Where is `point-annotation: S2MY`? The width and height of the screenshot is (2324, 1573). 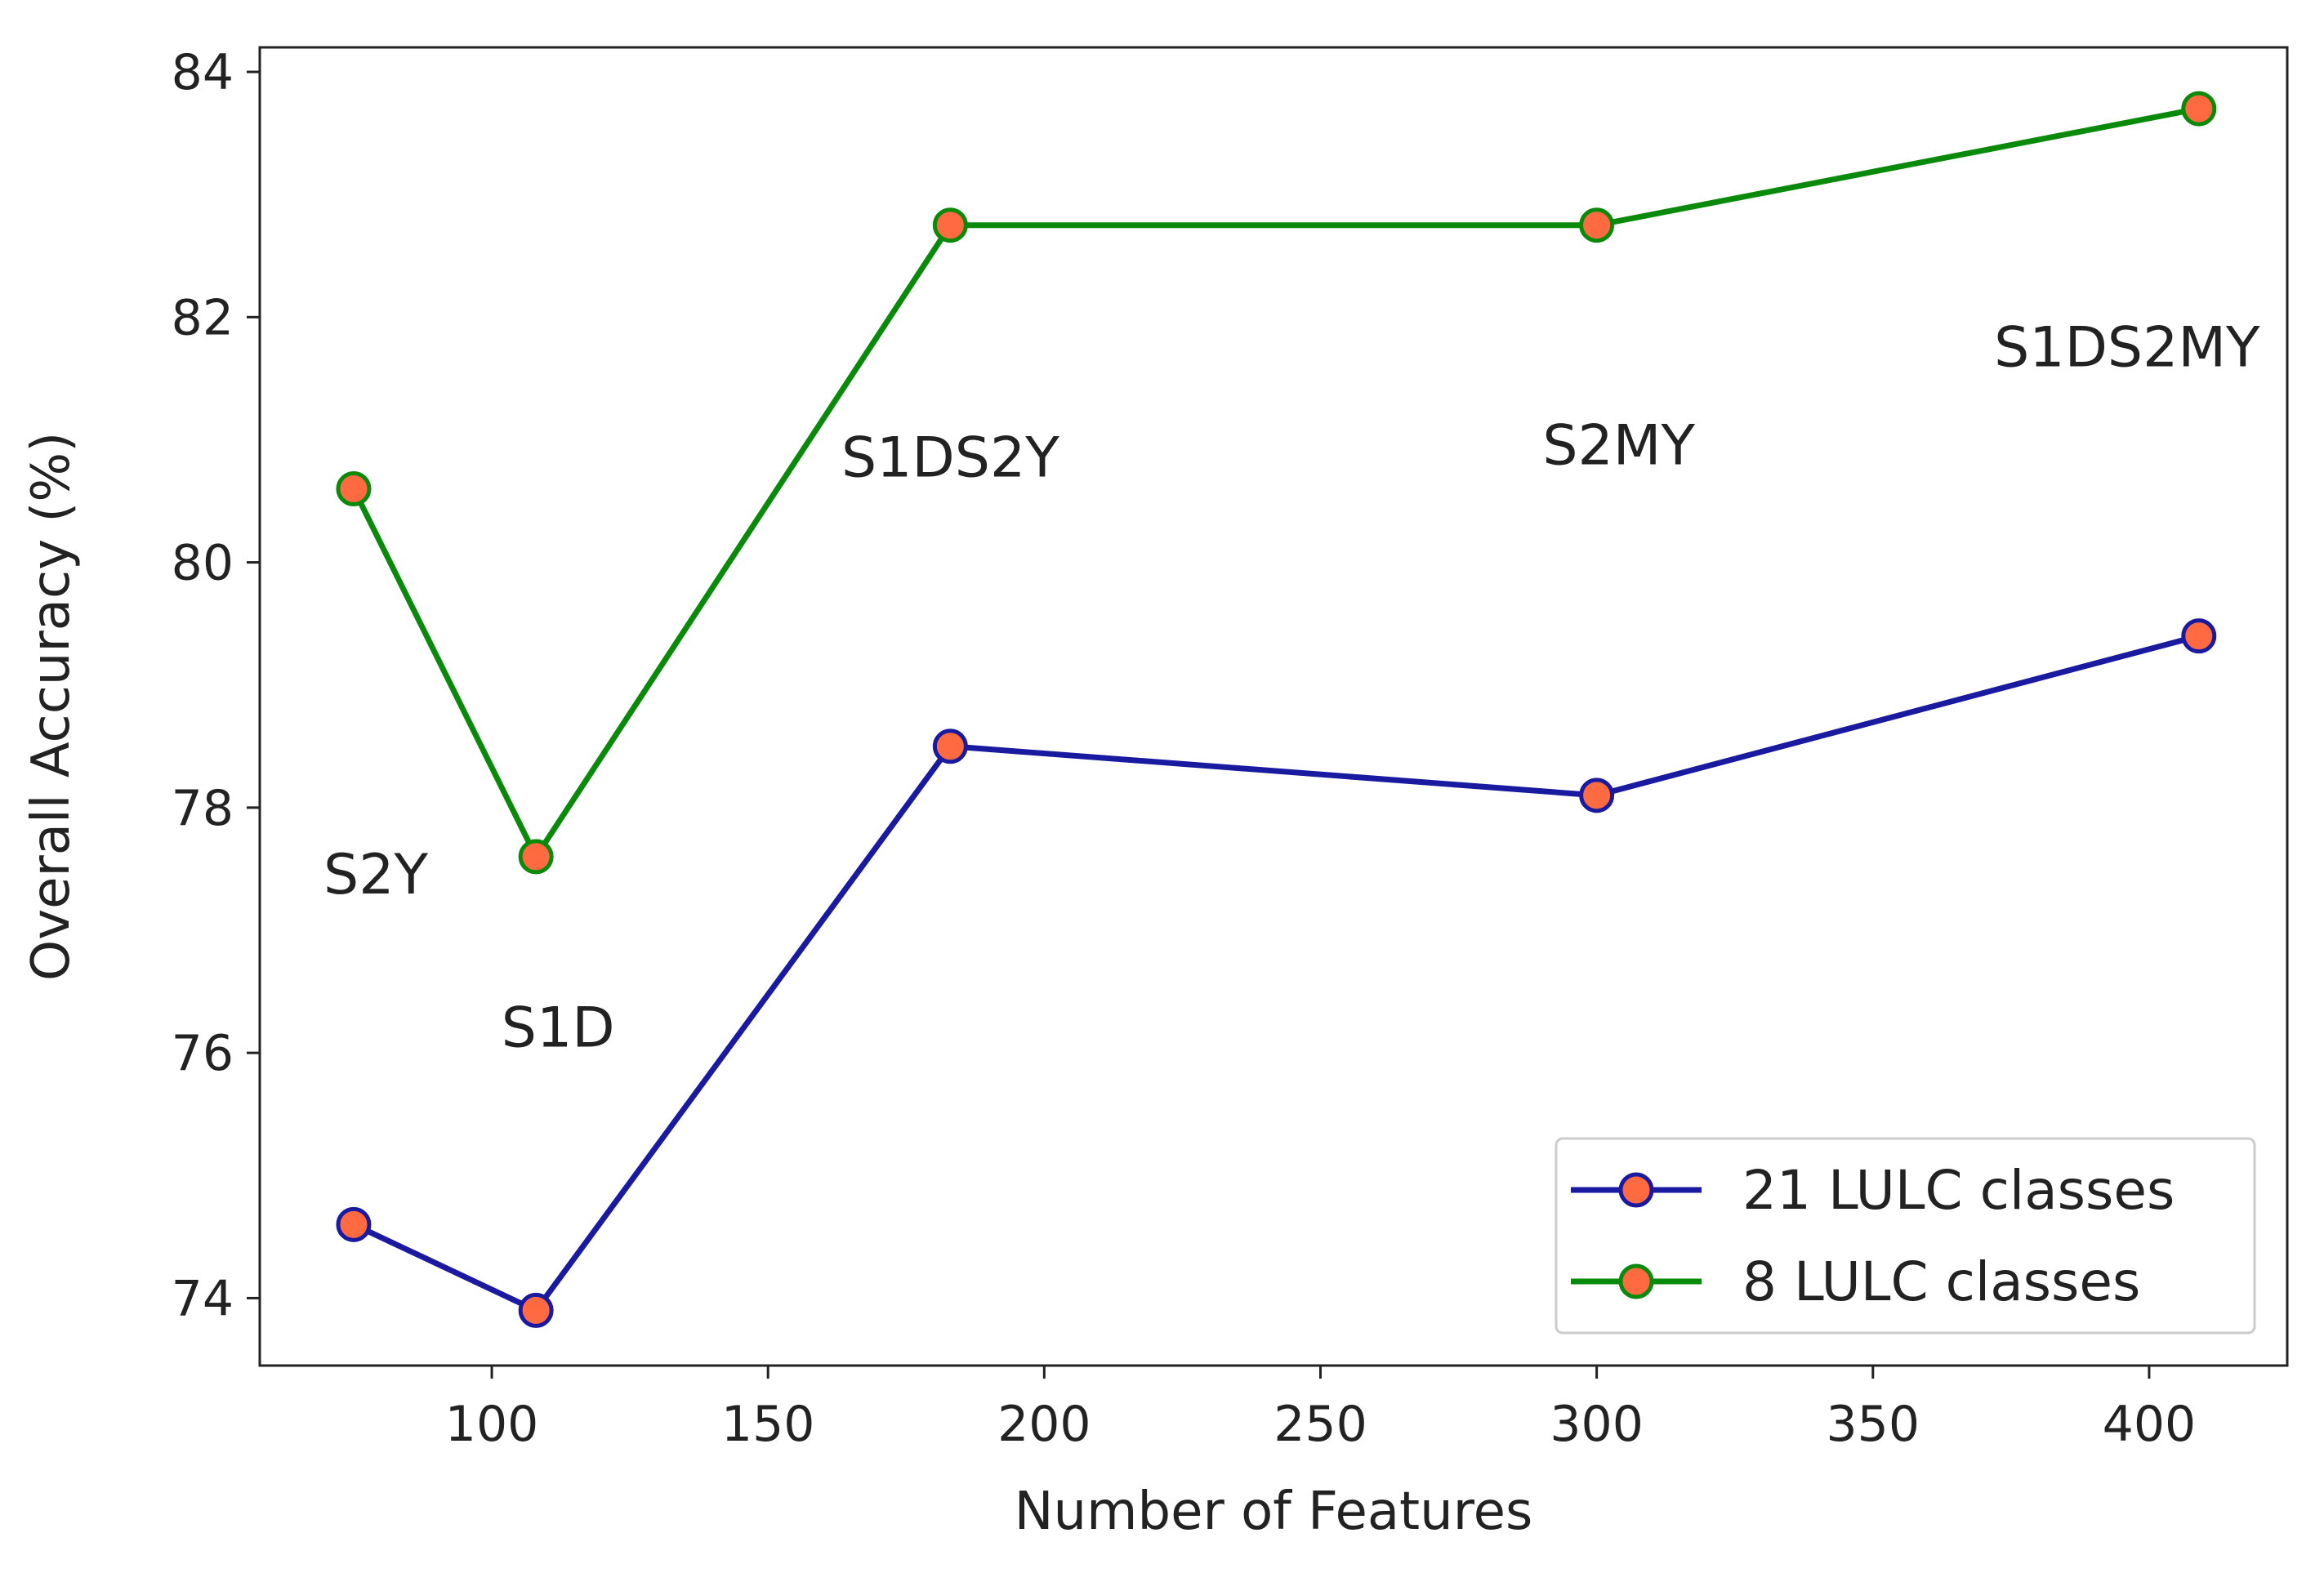
point-annotation: S2MY is located at coordinates (1618, 445).